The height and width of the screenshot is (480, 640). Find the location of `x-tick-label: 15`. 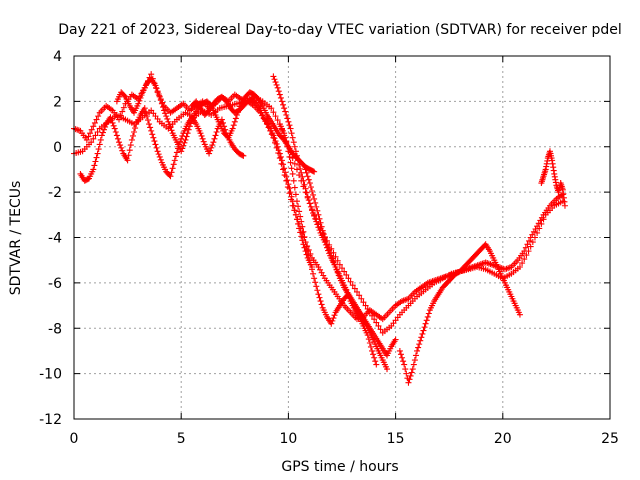

x-tick-label: 15 is located at coordinates (396, 439).